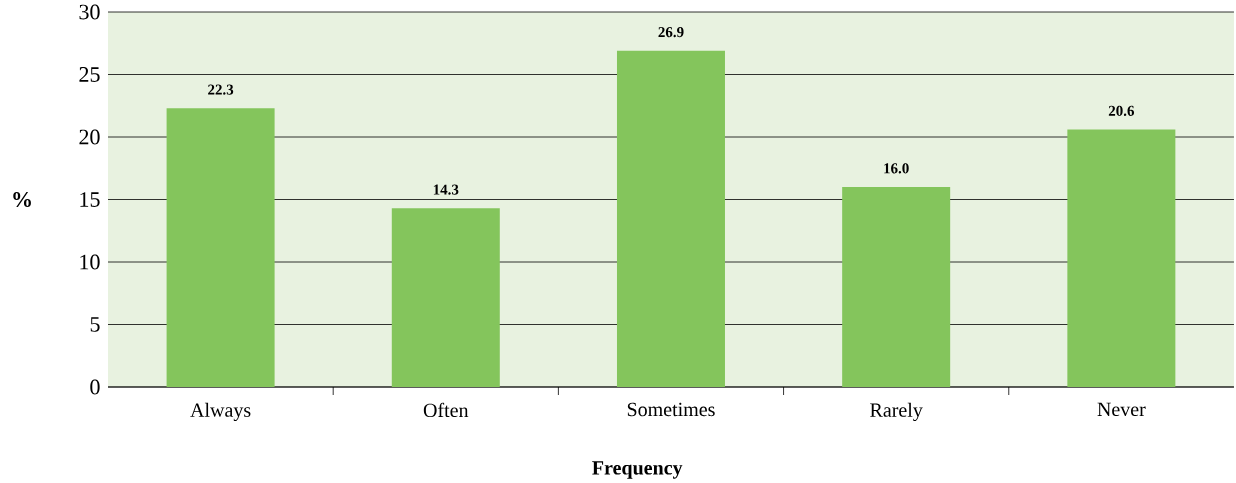  I want to click on x-tick-label: Sometimes, so click(671, 409).